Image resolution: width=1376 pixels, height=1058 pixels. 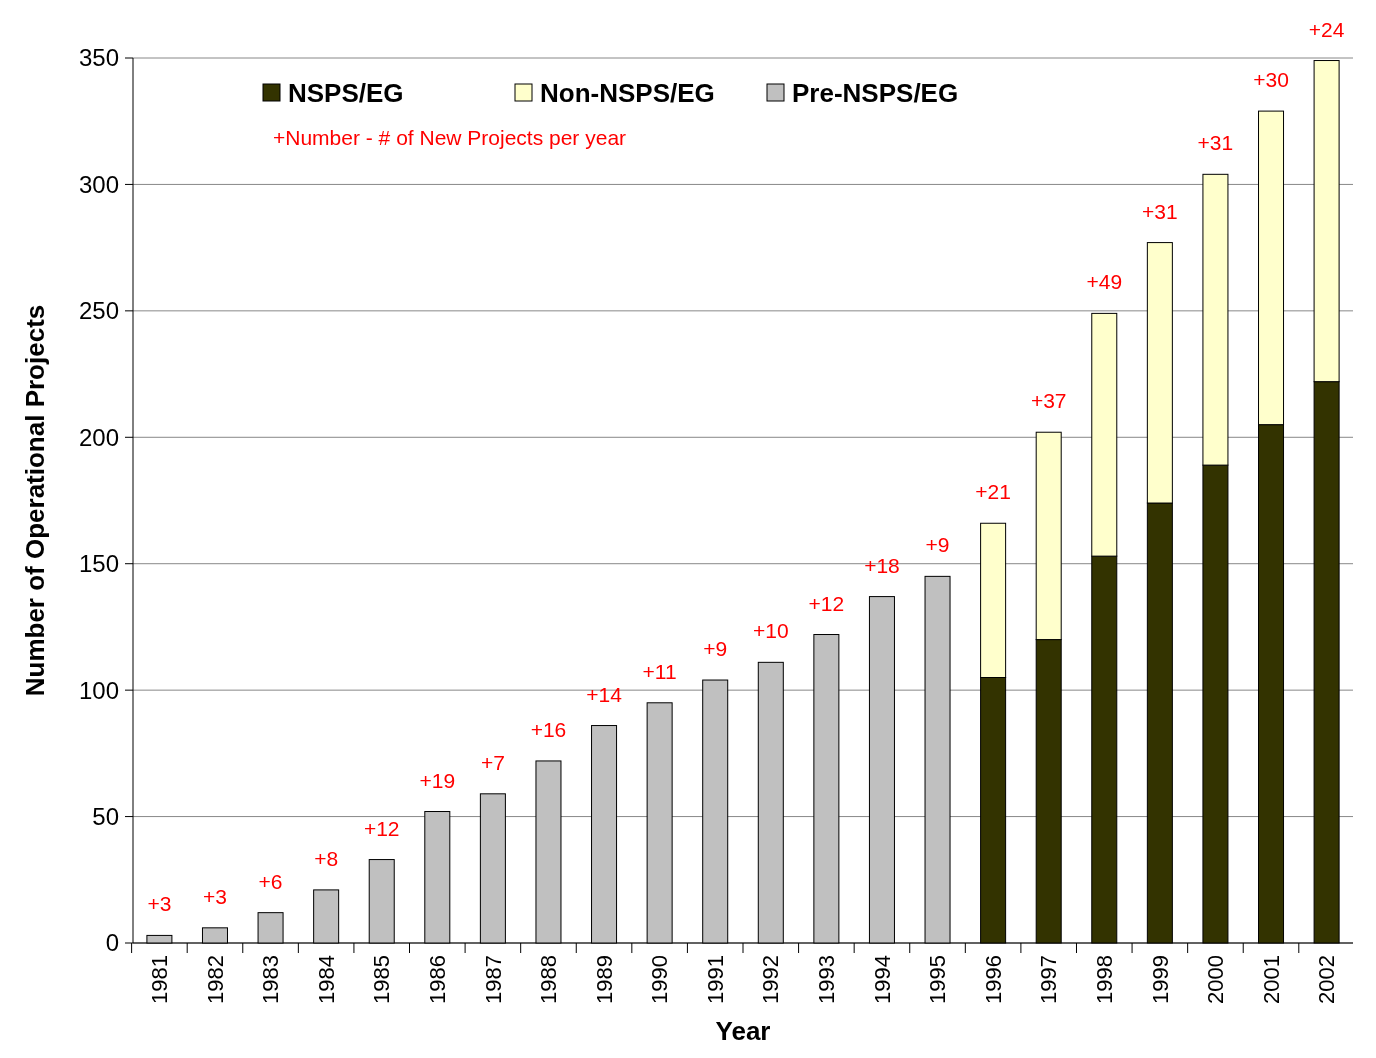 What do you see at coordinates (438, 979) in the screenshot?
I see `x-tick-label: 1986` at bounding box center [438, 979].